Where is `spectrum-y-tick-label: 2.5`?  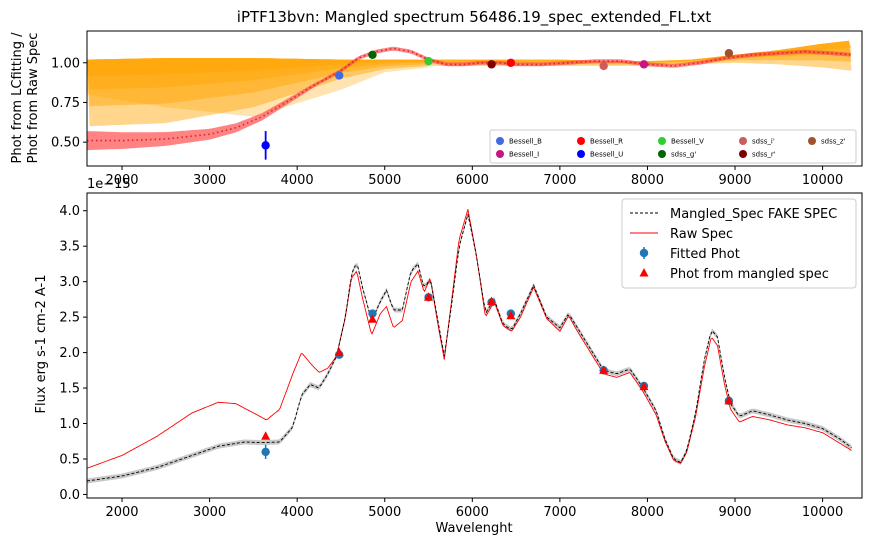
spectrum-y-tick-label: 2.5 is located at coordinates (69, 318).